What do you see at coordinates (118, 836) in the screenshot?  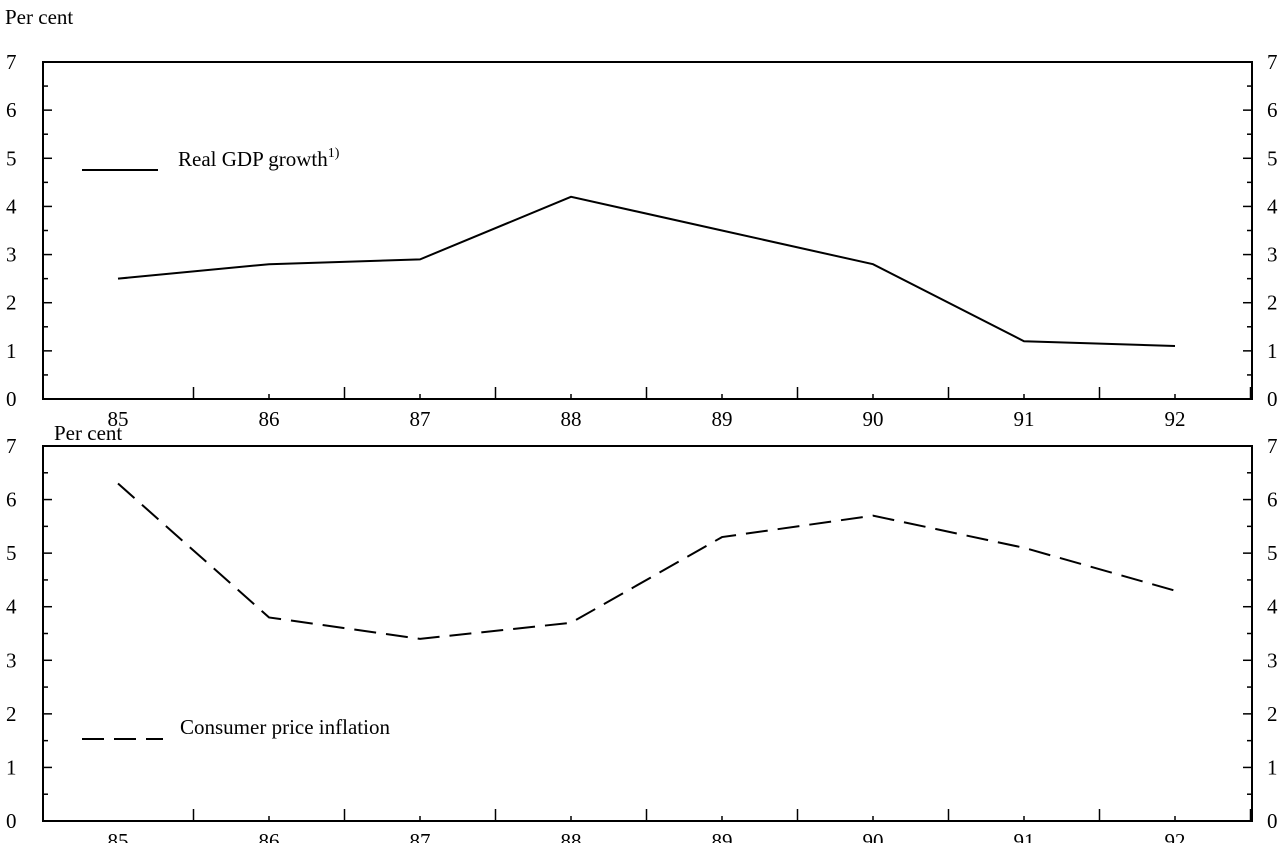 I see `x-tick-label: 85` at bounding box center [118, 836].